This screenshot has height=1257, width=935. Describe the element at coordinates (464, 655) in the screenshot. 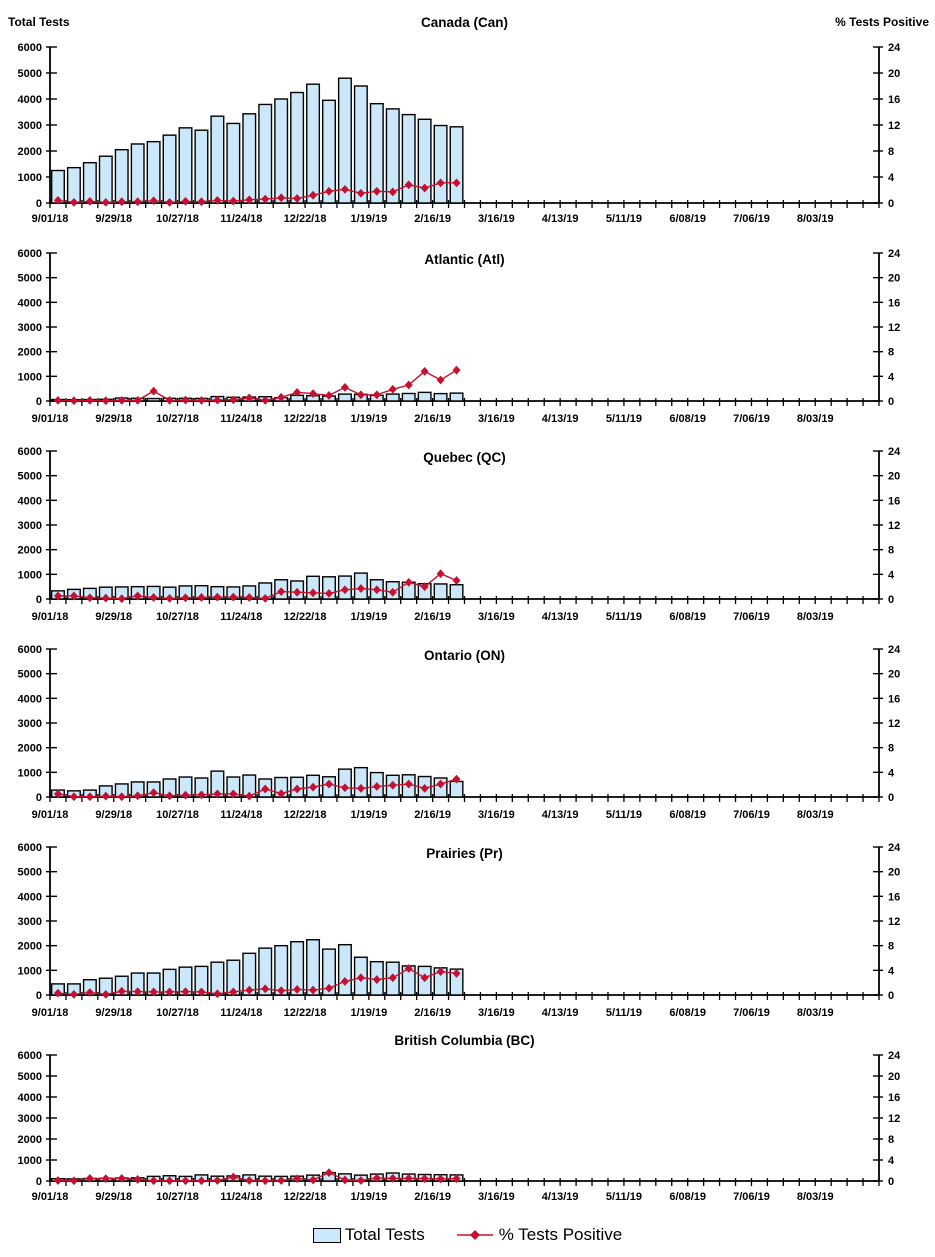

I see `chart-title-ontario: Ontario (ON)` at that location.